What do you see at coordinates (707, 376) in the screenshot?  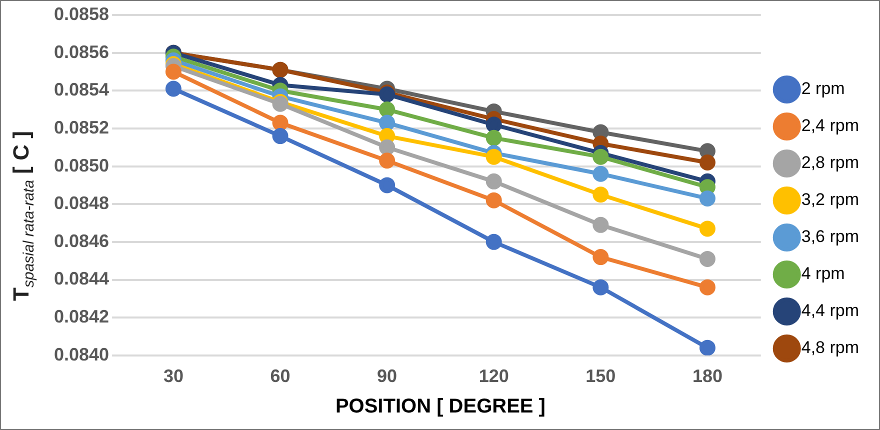 I see `x-tick-label: 180` at bounding box center [707, 376].